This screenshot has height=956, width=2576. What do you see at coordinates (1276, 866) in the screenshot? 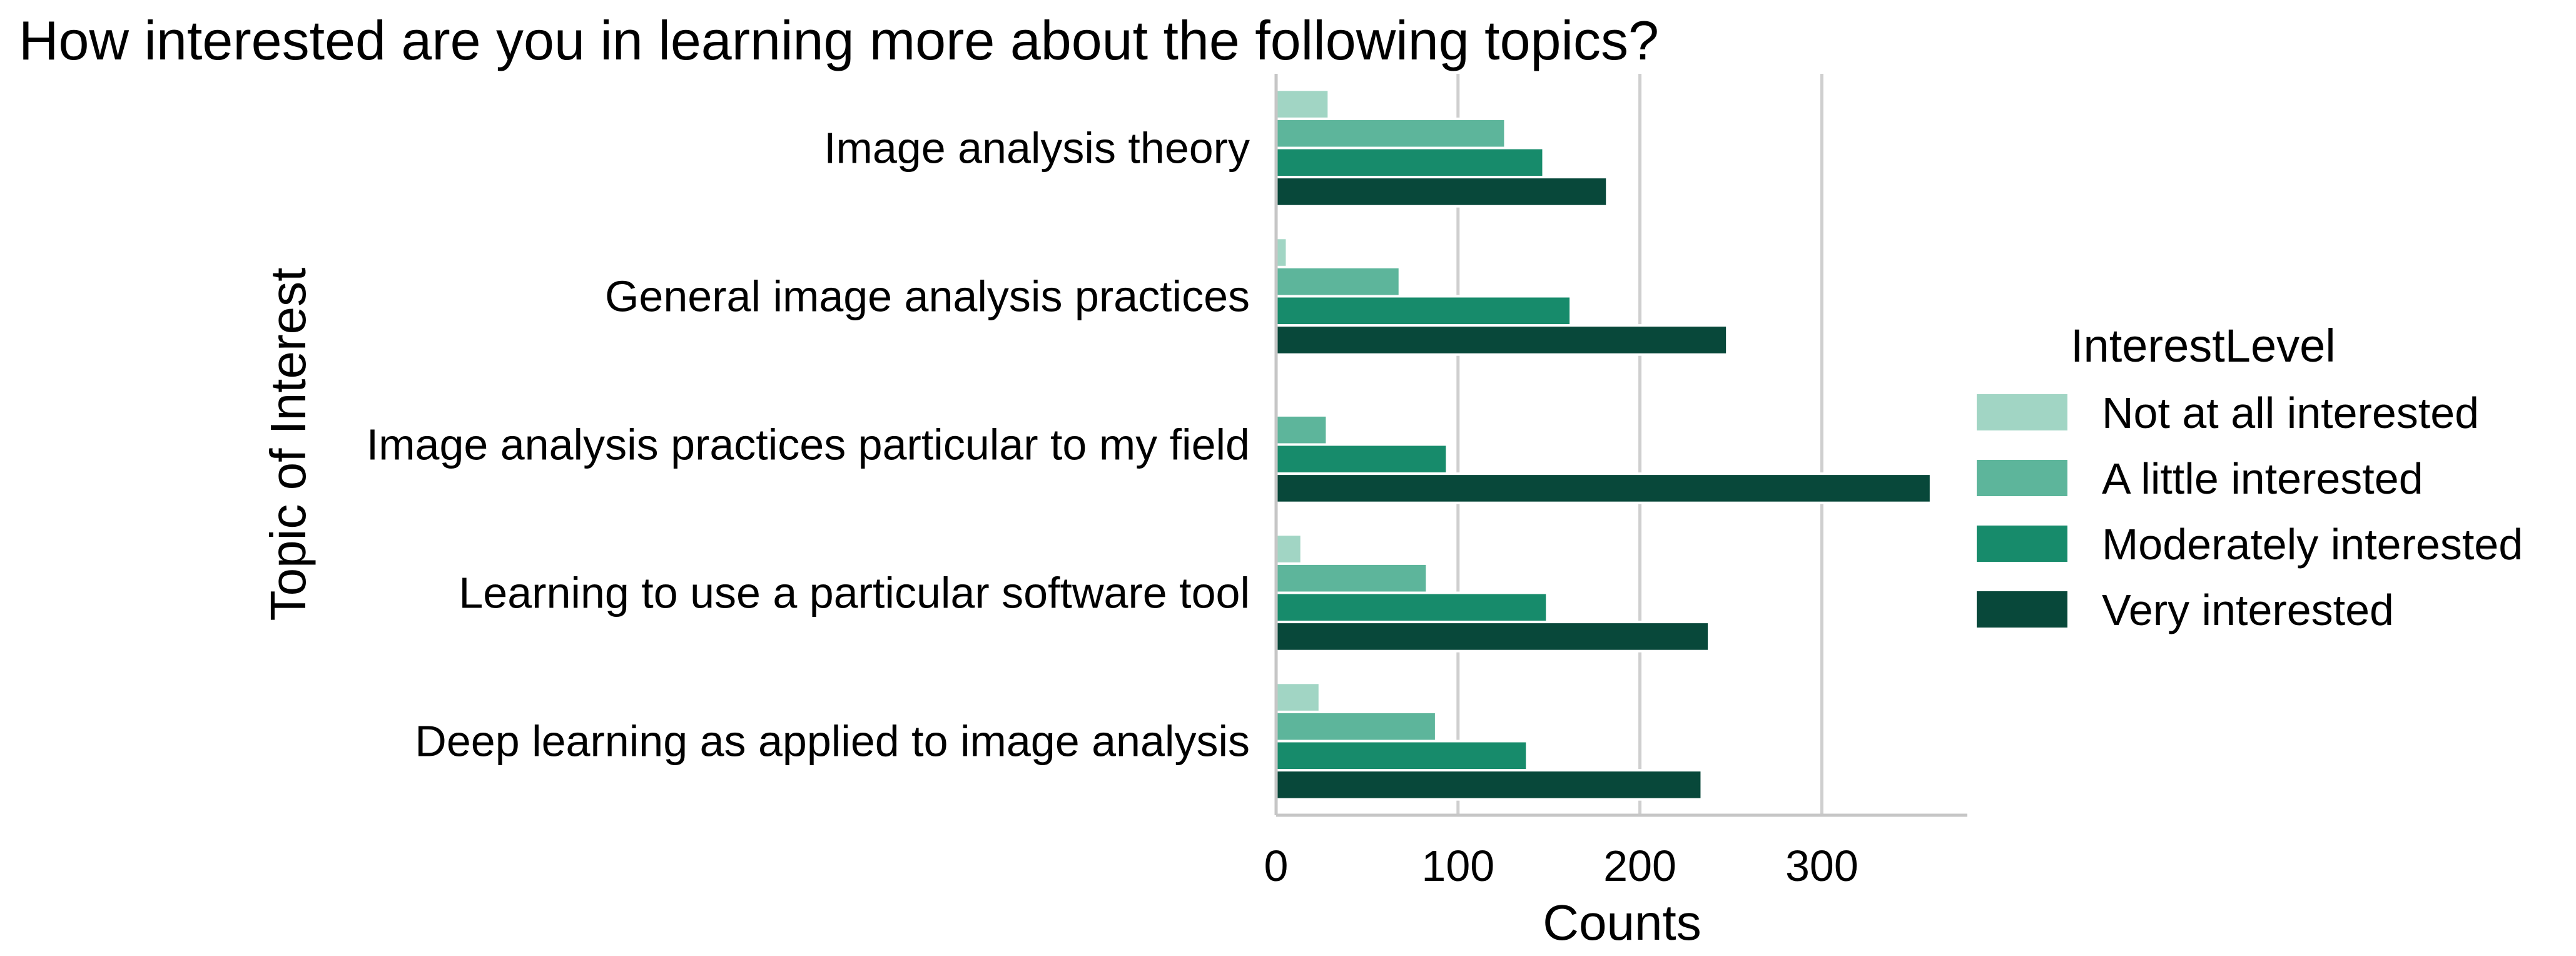
I see `x-tick-label: 0` at bounding box center [1276, 866].